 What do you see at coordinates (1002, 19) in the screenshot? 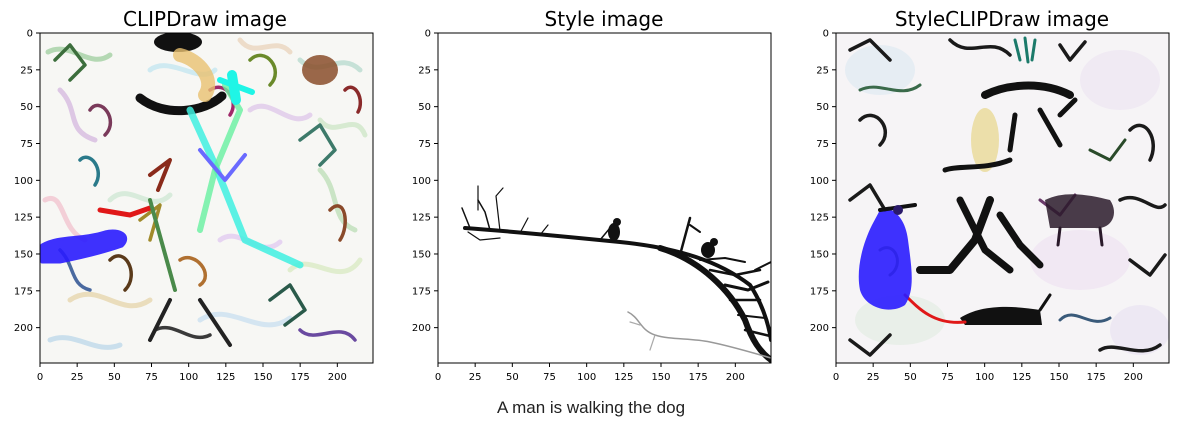
I see `panel-title: StyleCLIPDraw image` at bounding box center [1002, 19].